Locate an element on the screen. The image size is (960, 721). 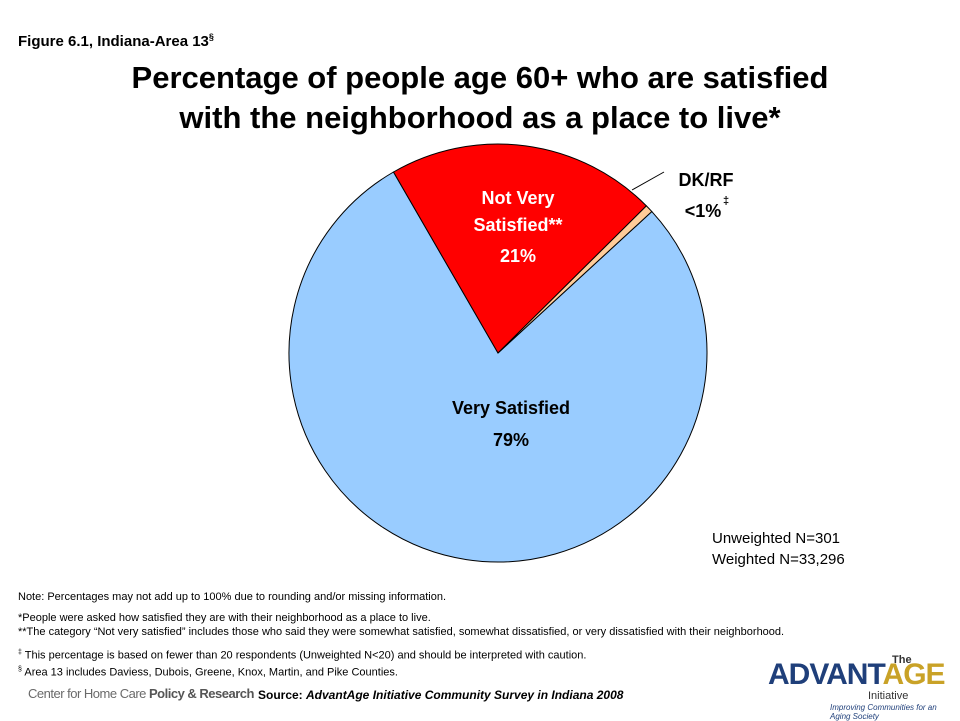
logo-brand-part2: AGE is located at coordinates (914, 674).